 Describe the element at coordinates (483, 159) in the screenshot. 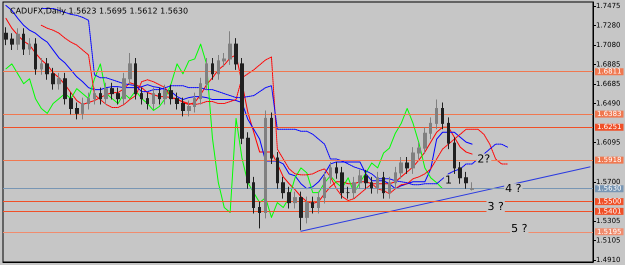

I see `annotation: 2?` at that location.